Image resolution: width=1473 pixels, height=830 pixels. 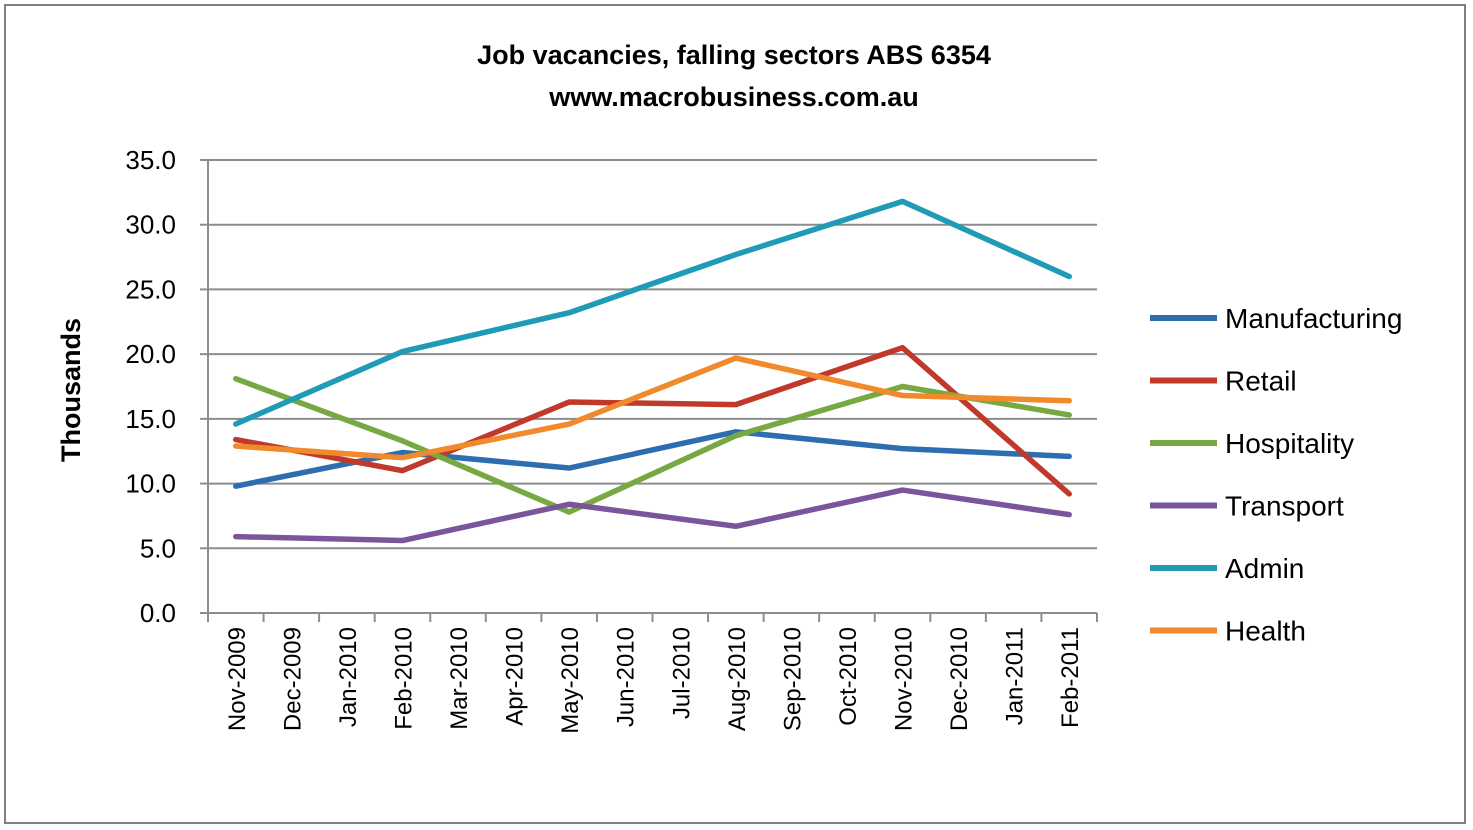 What do you see at coordinates (1264, 568) in the screenshot?
I see `legend-label: Admin` at bounding box center [1264, 568].